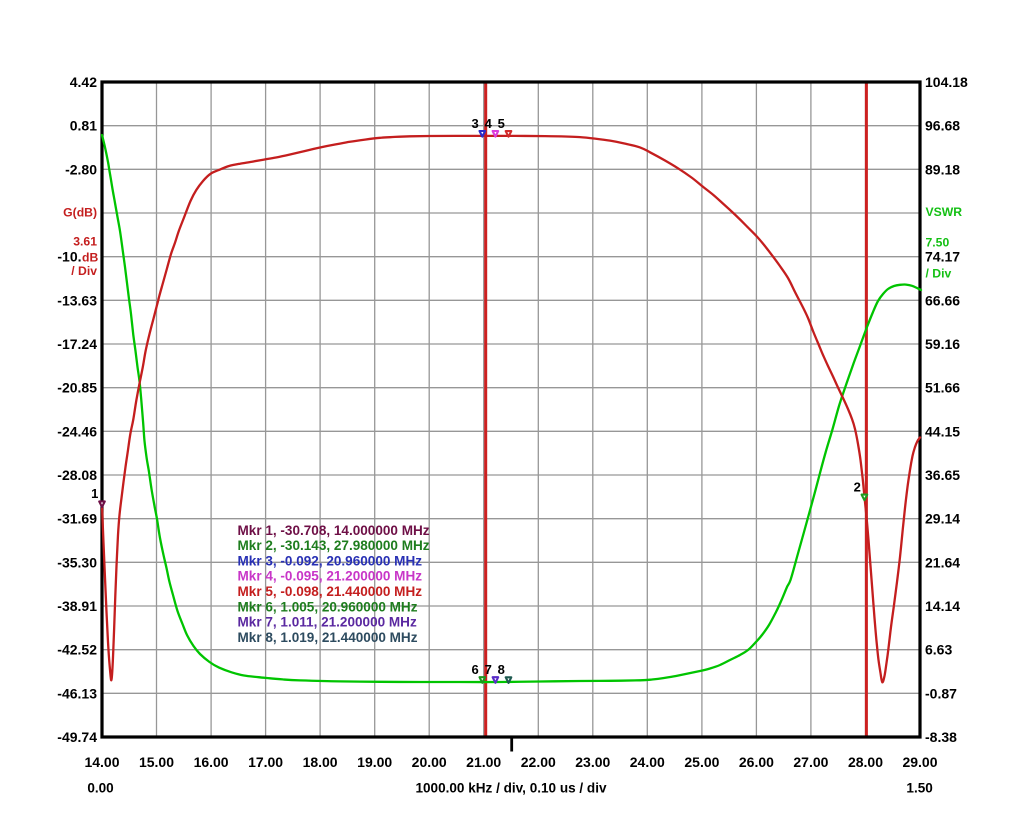 This screenshot has width=1024, height=821. I want to click on svg-text: 1, so click(94, 493).